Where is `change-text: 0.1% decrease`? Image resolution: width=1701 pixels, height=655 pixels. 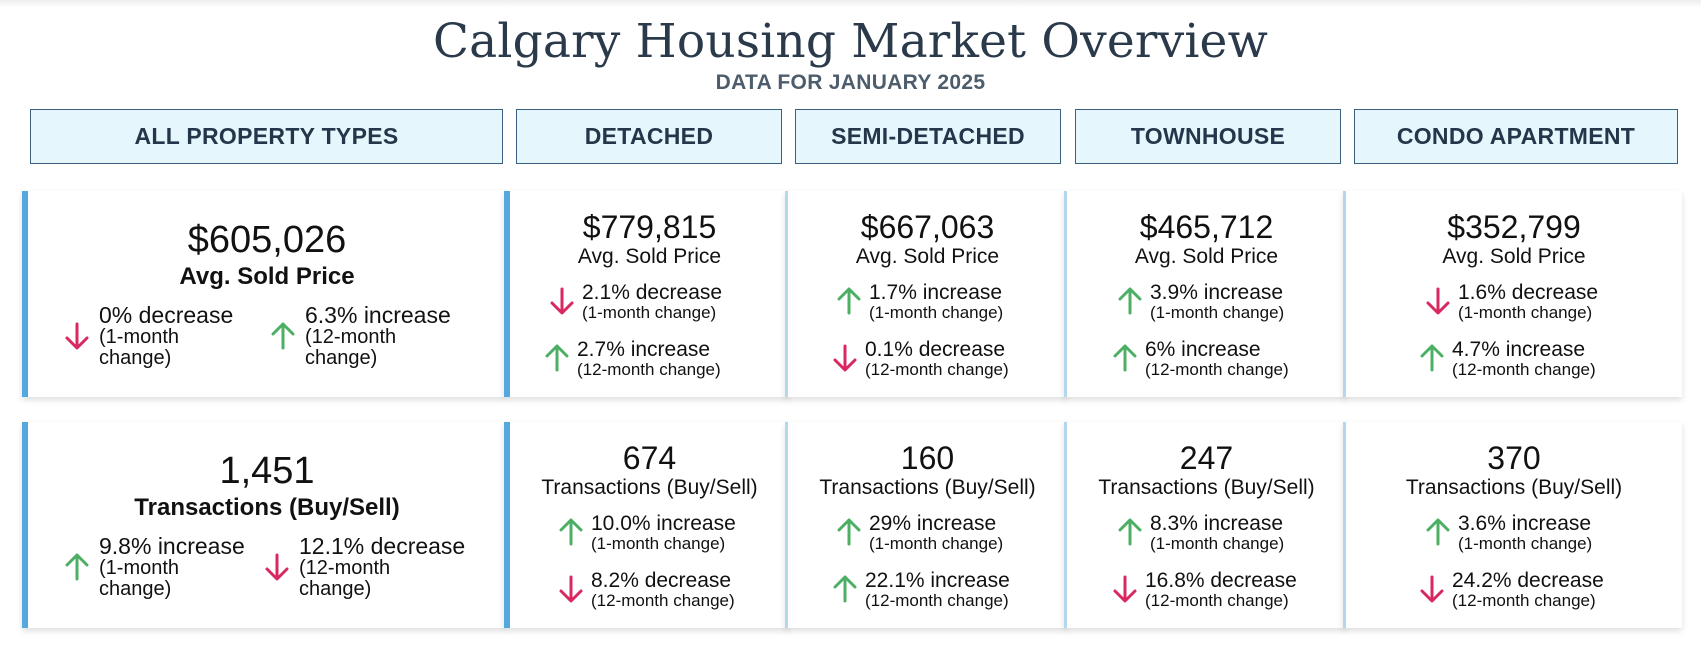
change-text: 0.1% decrease is located at coordinates (935, 349).